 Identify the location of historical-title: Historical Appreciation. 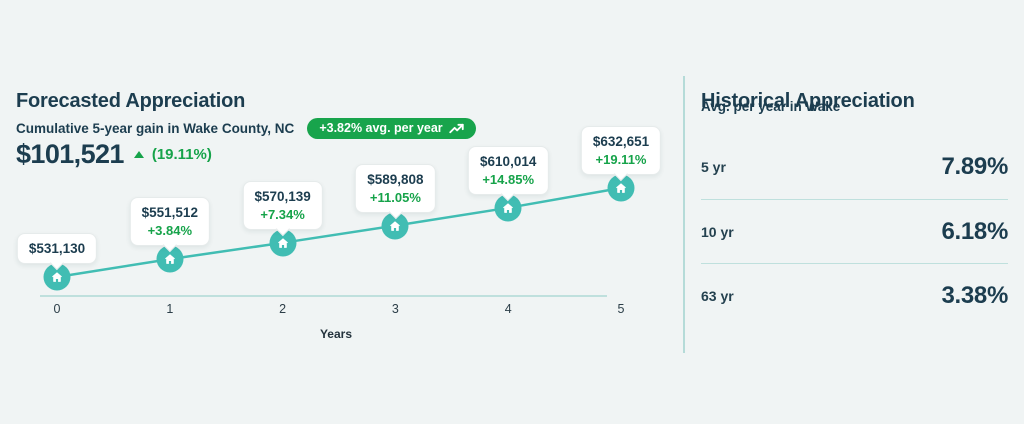
(808, 101).